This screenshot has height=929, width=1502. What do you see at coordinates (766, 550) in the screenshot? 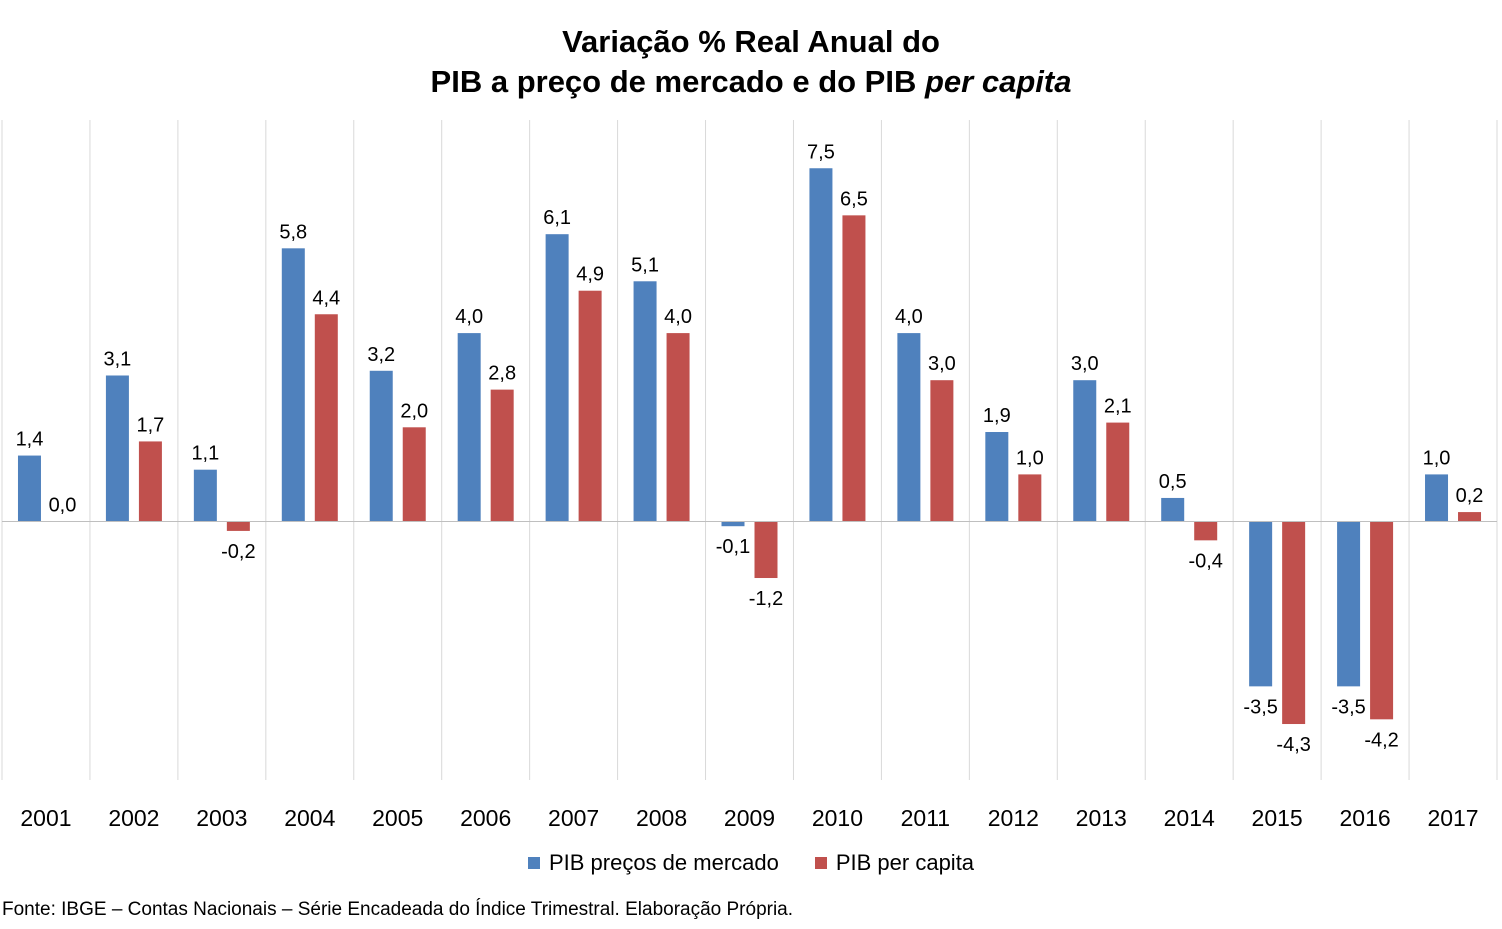
I see `bar-pib-per-capita-2009` at bounding box center [766, 550].